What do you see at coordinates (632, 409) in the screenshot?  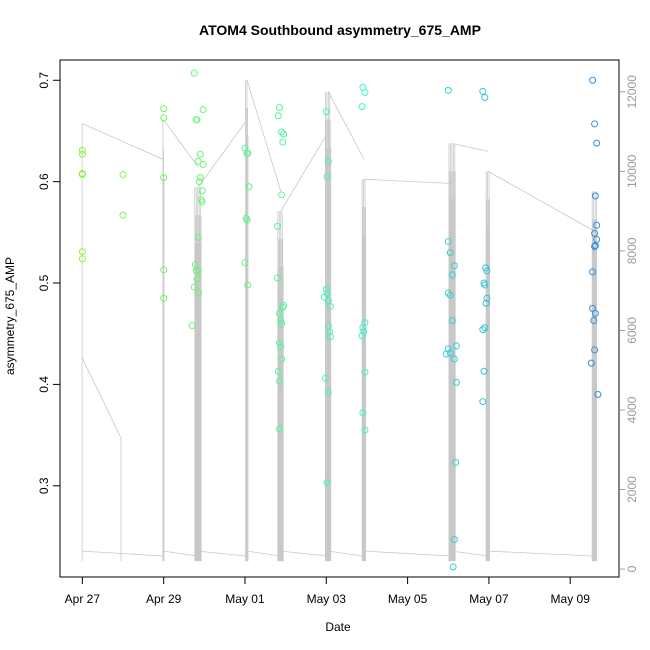 I see `y2-tick-label: 4000` at bounding box center [632, 409].